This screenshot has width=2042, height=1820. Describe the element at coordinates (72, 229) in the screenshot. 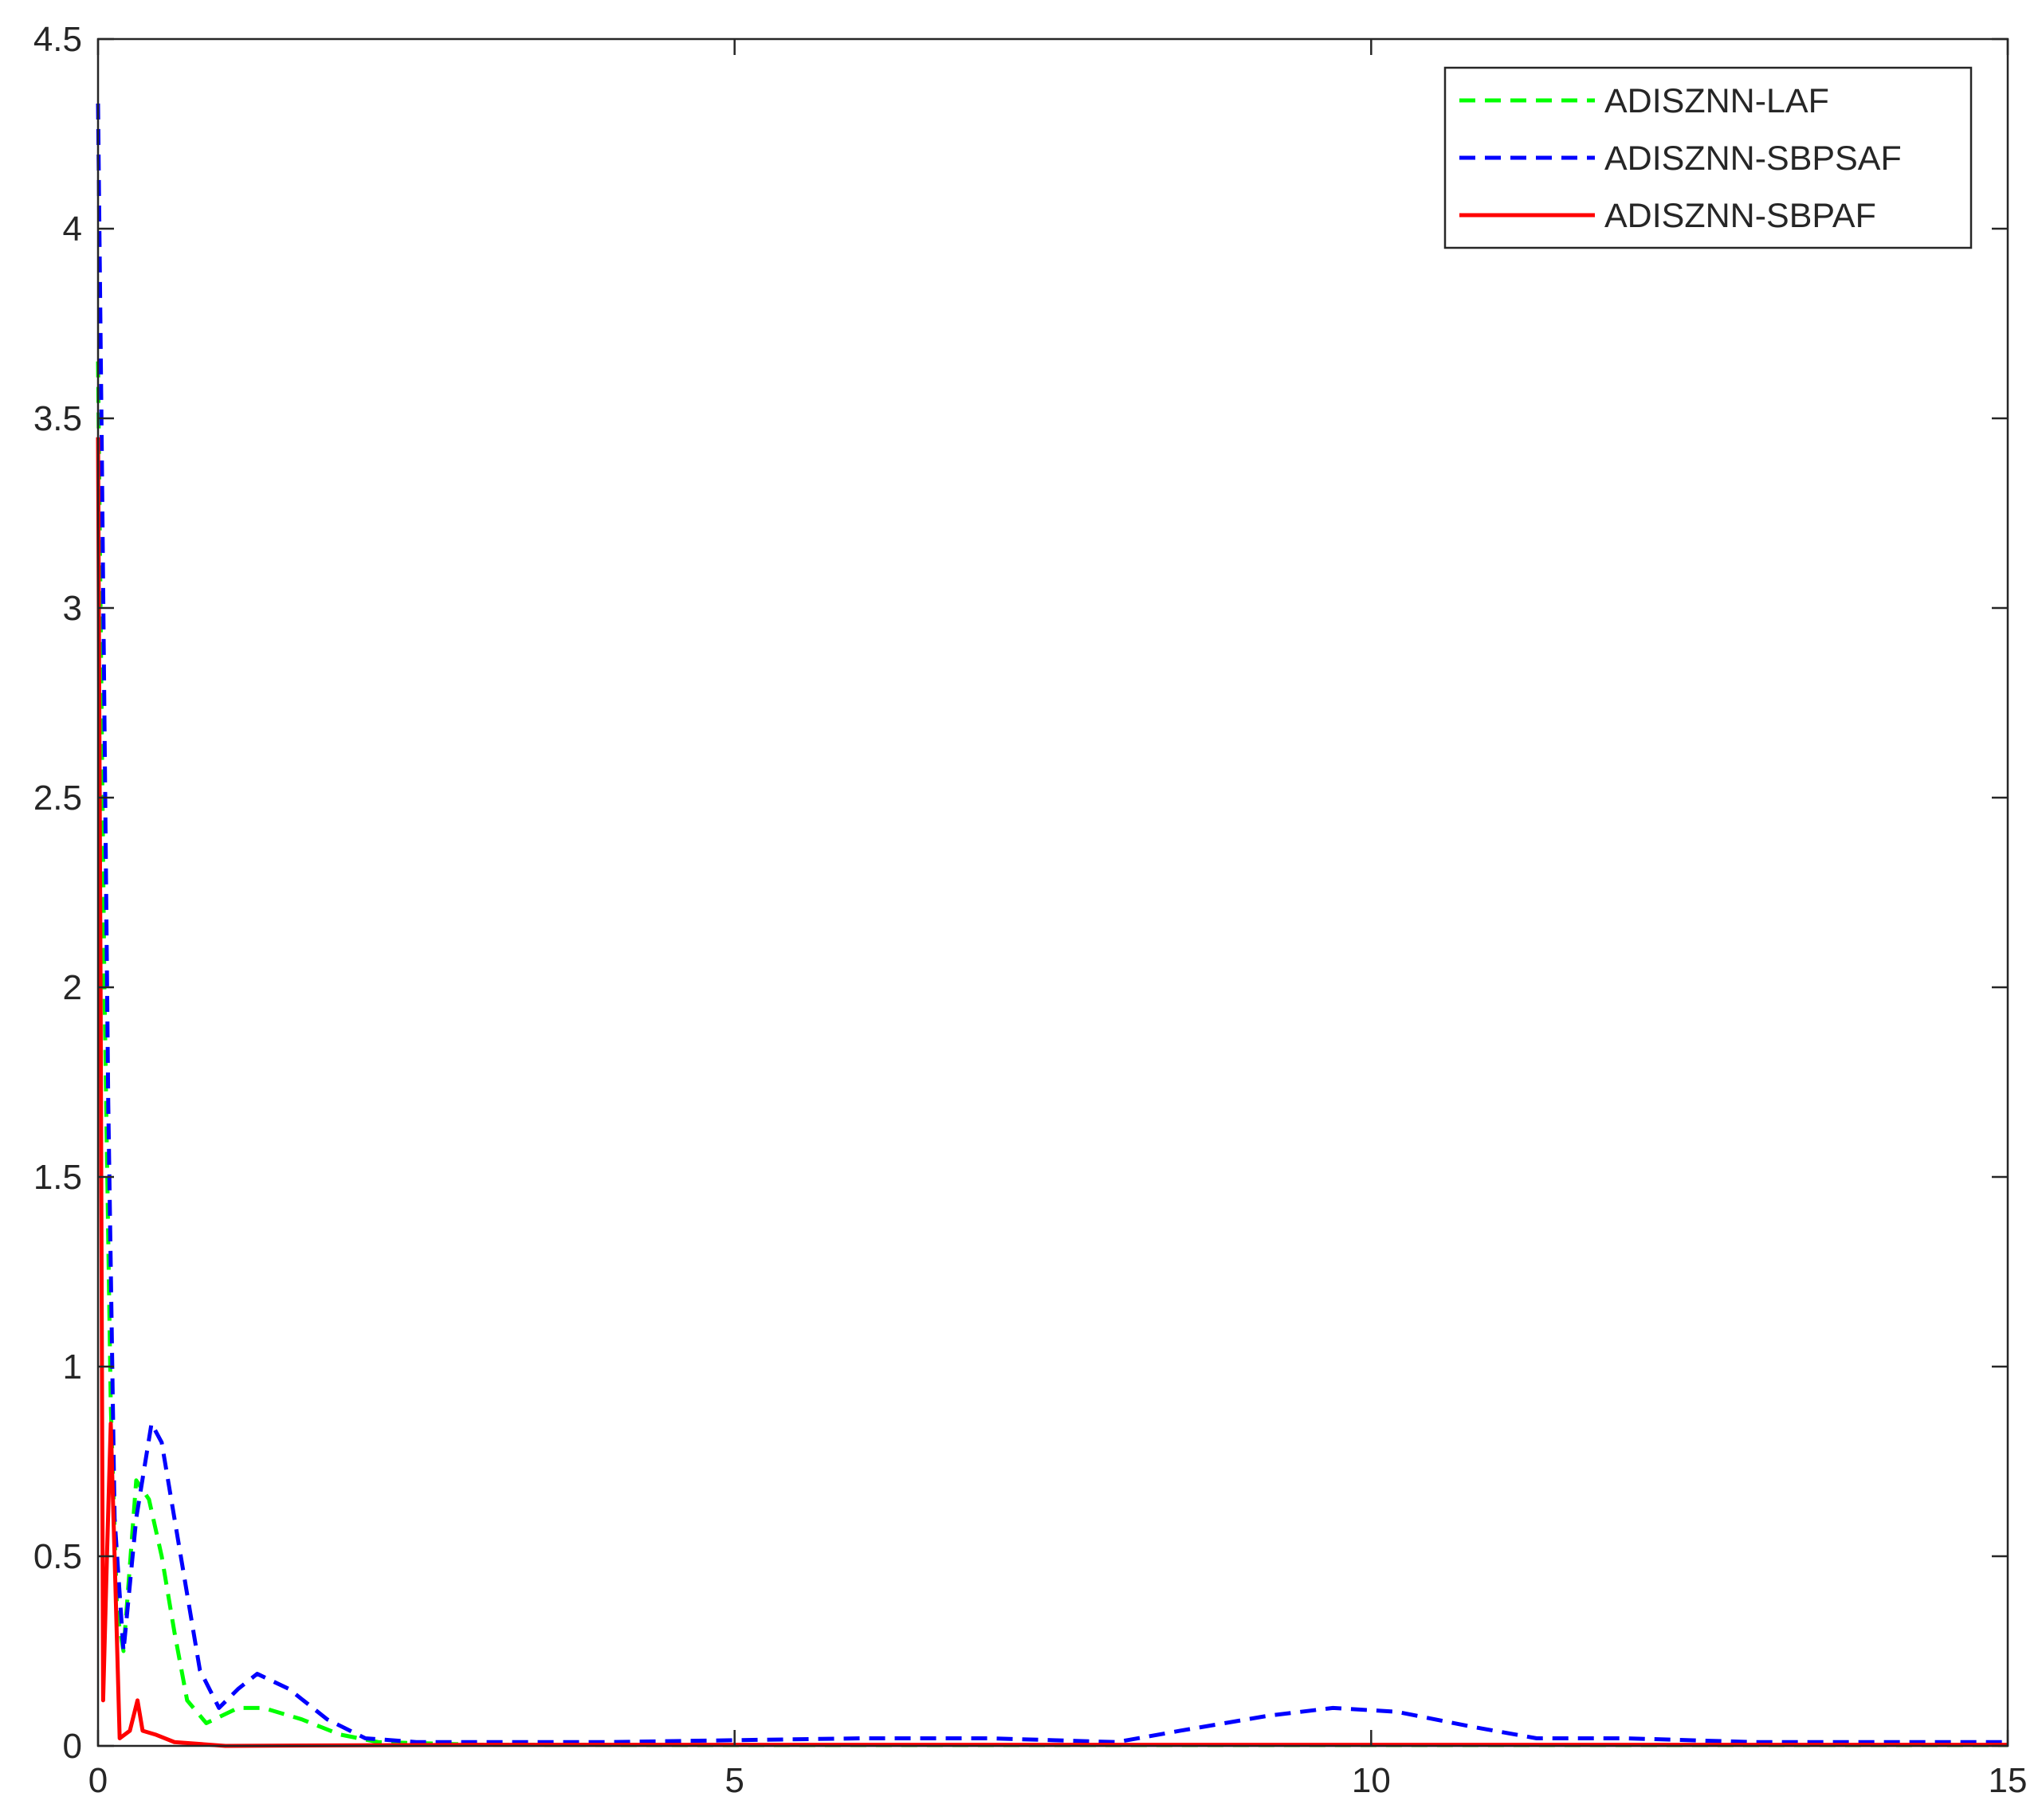

I see `y-tick-label: 4` at that location.